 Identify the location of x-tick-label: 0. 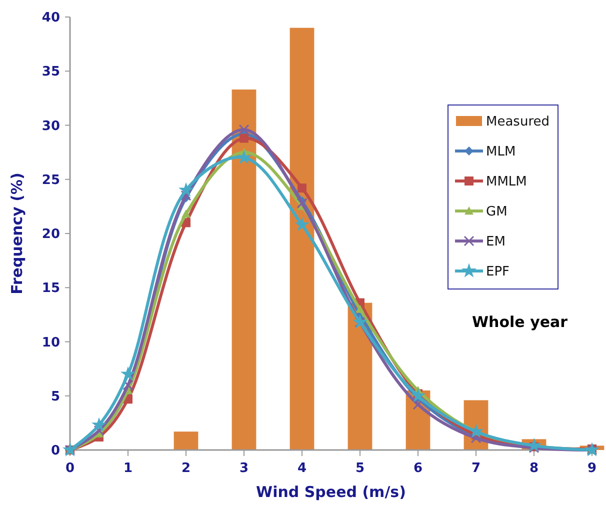
(70, 468).